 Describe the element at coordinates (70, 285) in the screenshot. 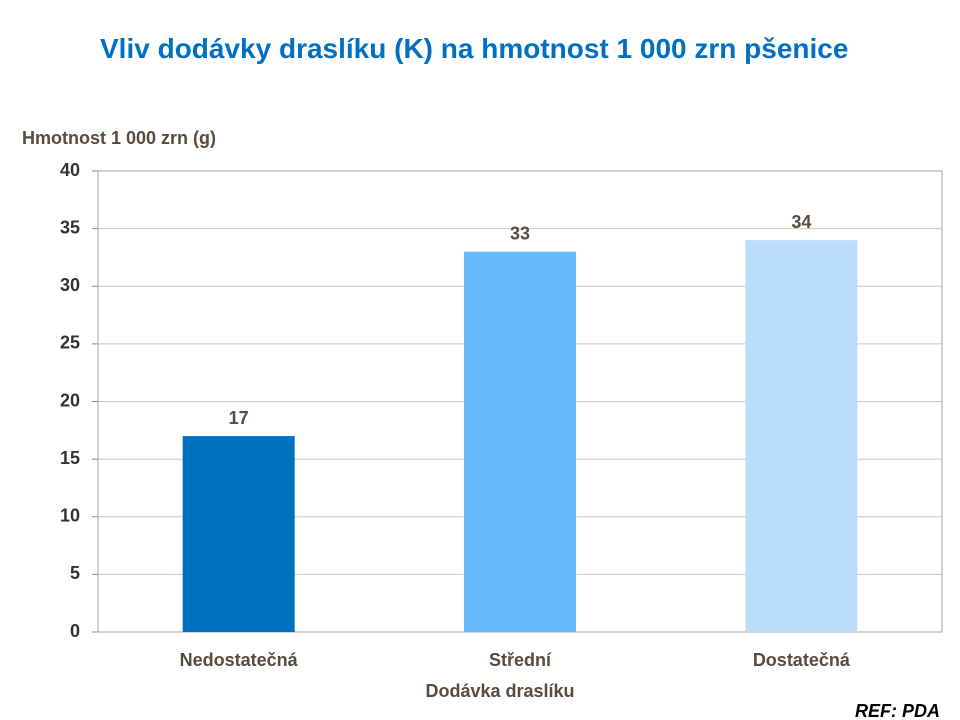

I see `y-tick-label: 30` at that location.